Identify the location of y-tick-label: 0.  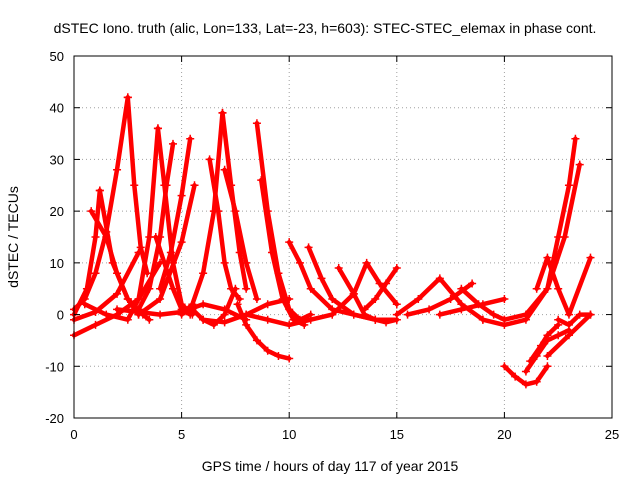
(60, 315).